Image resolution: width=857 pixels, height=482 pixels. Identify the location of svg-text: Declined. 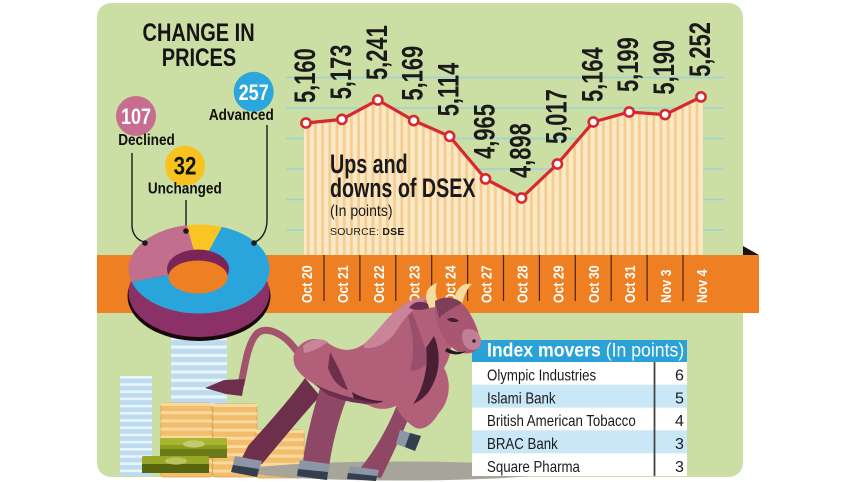
(146, 140).